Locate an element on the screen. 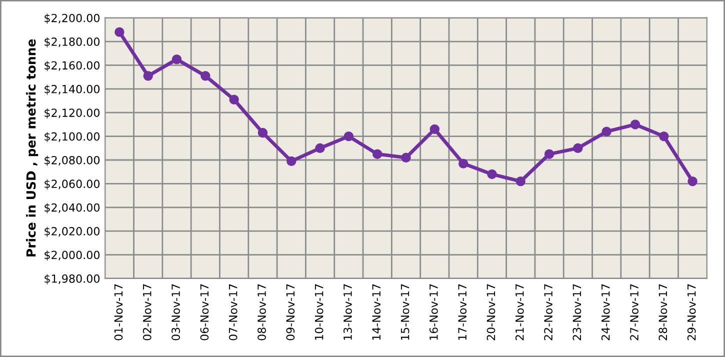  x-tick-label: 22-Nov-17 is located at coordinates (548, 312).